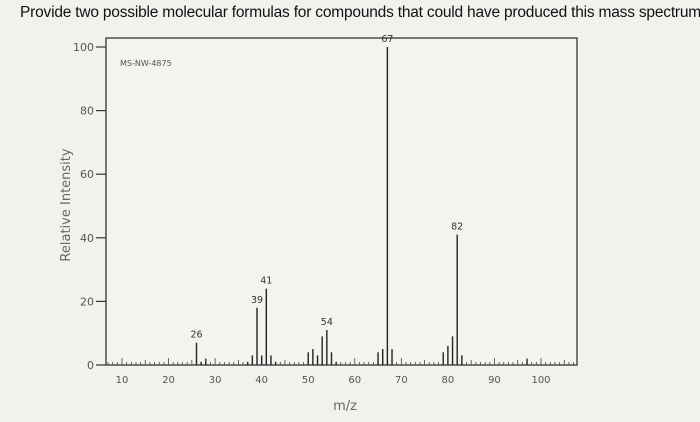 The image size is (700, 422). What do you see at coordinates (87, 238) in the screenshot?
I see `y-tick-label-40: 40` at bounding box center [87, 238].